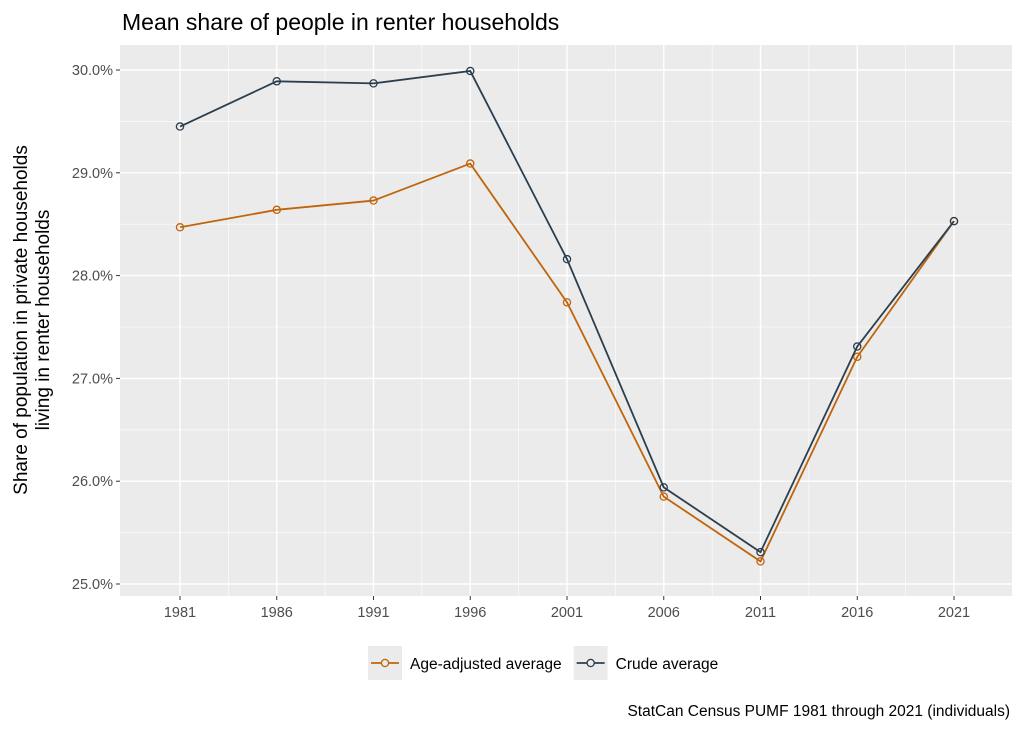 Image resolution: width=1023 pixels, height=731 pixels. I want to click on legend-label: Age-adjusted average, so click(486, 664).